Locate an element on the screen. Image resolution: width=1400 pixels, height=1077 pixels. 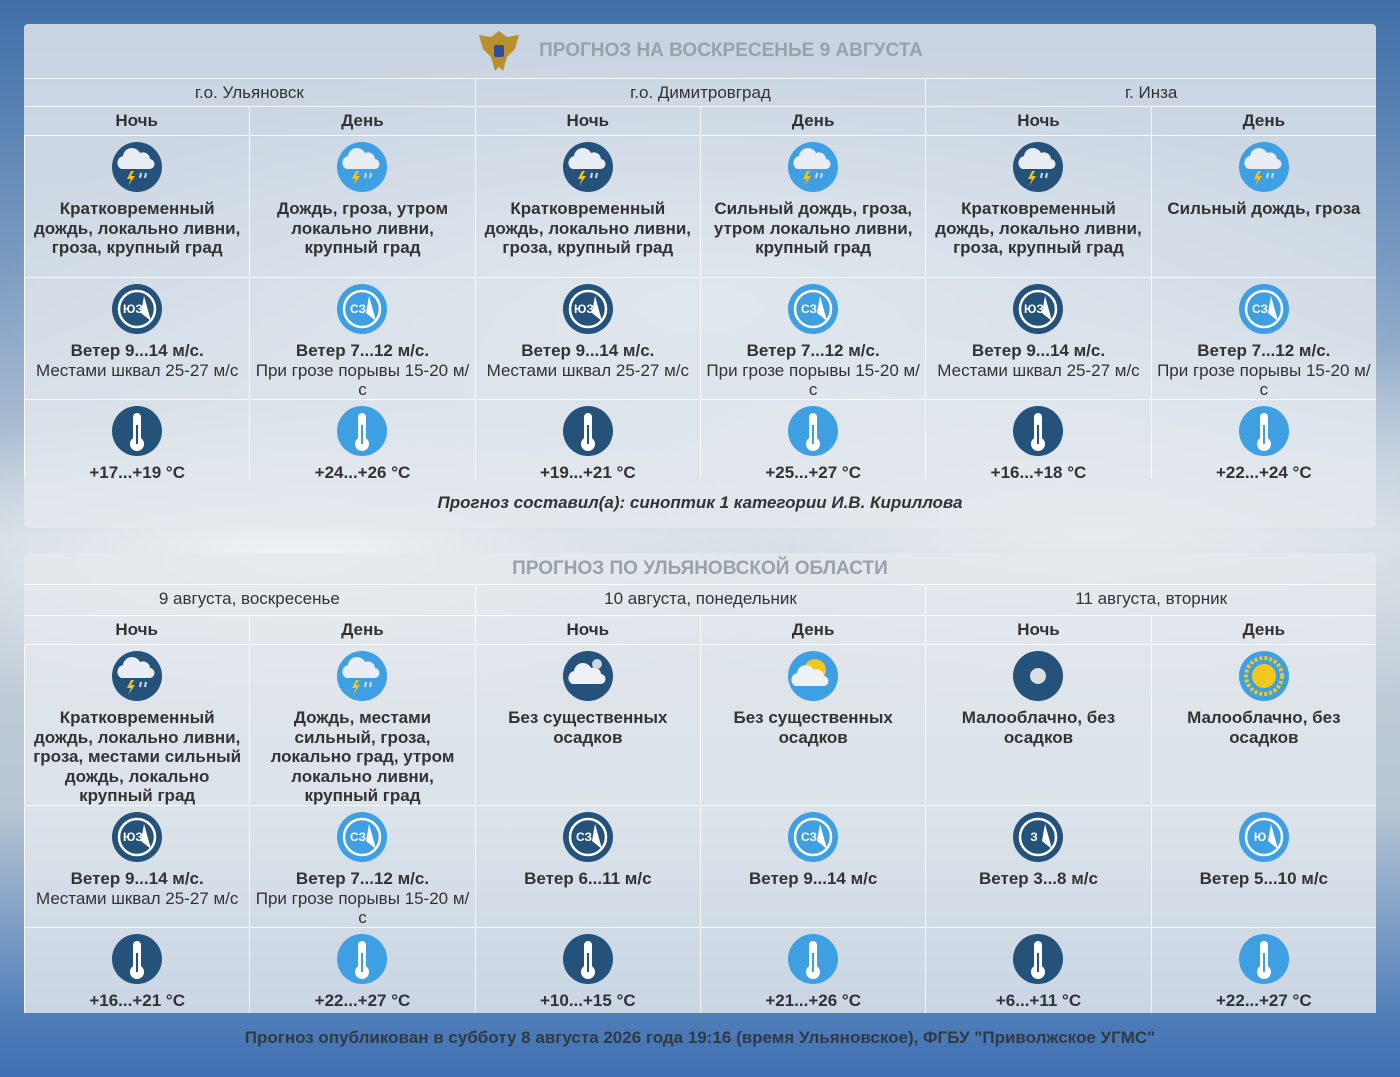
wind-speed: Ветер 6...11 м/с is located at coordinates (588, 878).